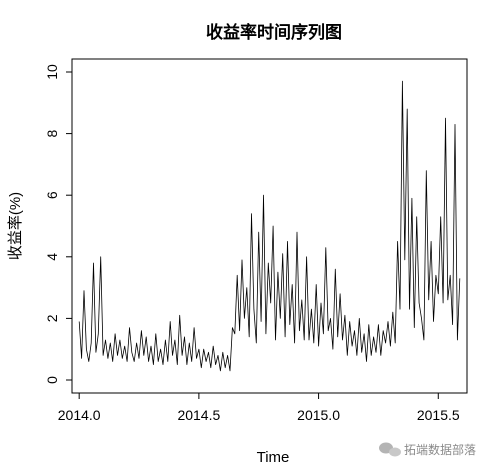 The image size is (488, 468). I want to click on y-tick-label: 0, so click(52, 380).